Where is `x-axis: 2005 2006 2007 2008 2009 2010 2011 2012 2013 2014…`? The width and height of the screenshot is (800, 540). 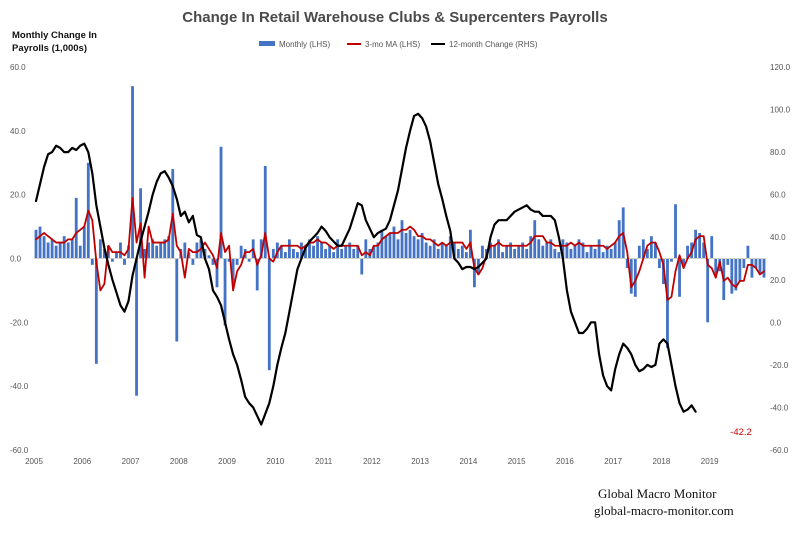
x-axis: 2005 2006 2007 2008 2009 2010 2011 2012 2013 2014… is located at coordinates (372, 461).